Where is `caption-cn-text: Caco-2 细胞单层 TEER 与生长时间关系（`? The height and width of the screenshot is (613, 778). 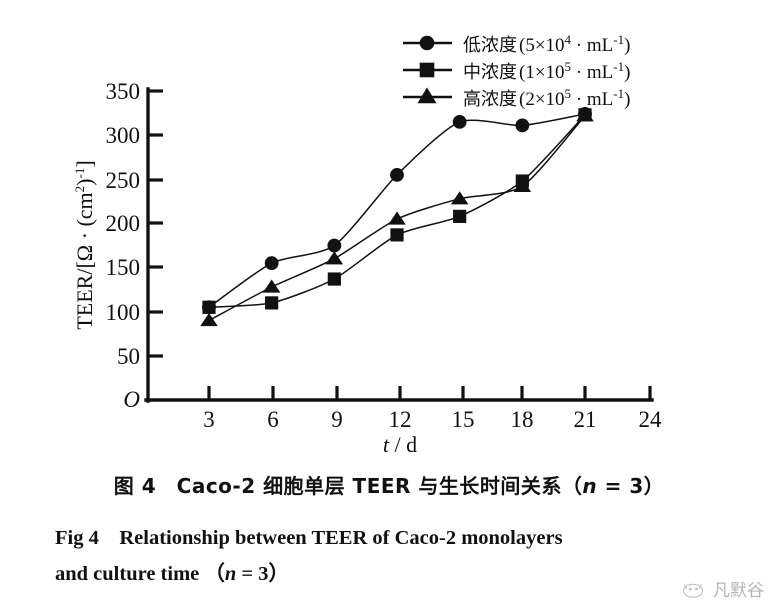 caption-cn-text: Caco-2 细胞单层 TEER 与生长时间关系（ is located at coordinates (379, 486).